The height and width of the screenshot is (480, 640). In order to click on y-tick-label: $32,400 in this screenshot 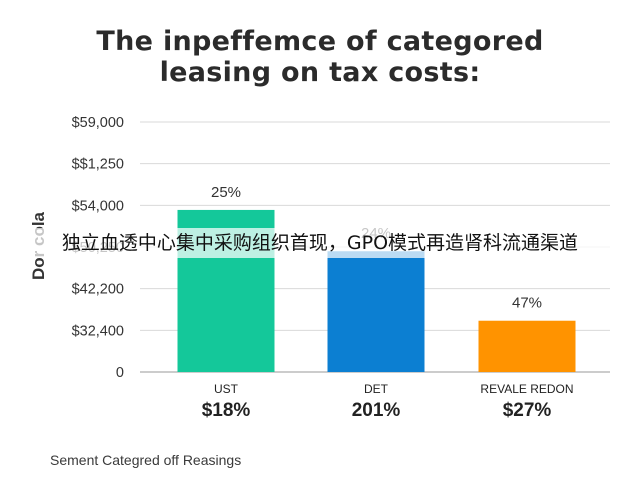, I will do `click(98, 331)`.